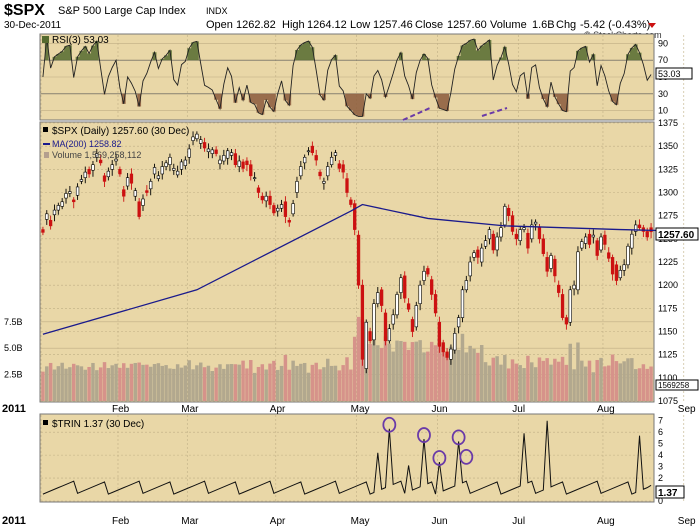  Describe the element at coordinates (217, 11) in the screenshot. I see `exchange: INDX` at that location.